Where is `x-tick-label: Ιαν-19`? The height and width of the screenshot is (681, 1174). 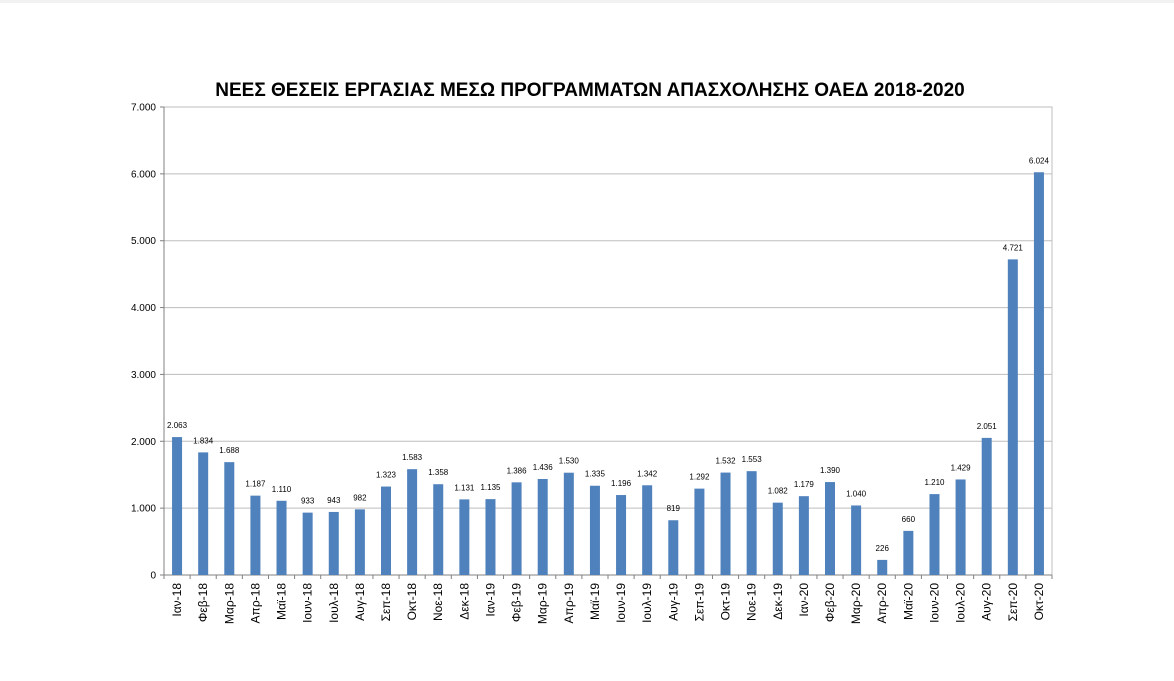
x-tick-label: Ιαν-19 is located at coordinates (490, 600).